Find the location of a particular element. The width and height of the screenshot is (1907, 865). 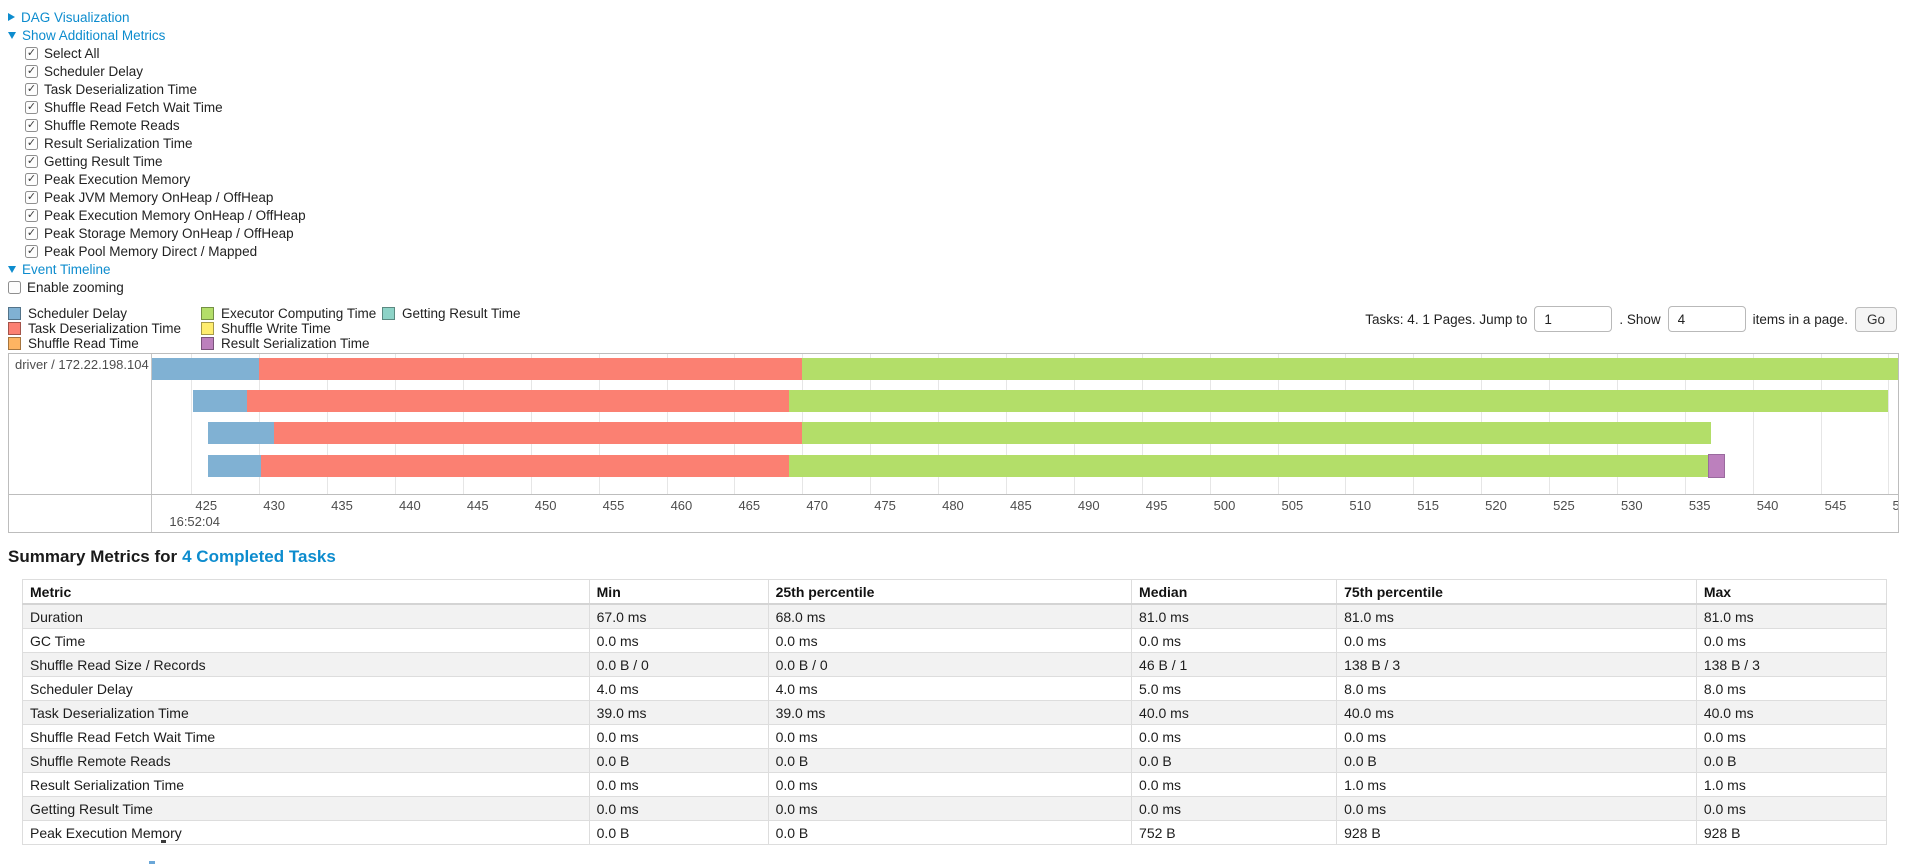

legend-label: Task Deserialization Time is located at coordinates (105, 328).